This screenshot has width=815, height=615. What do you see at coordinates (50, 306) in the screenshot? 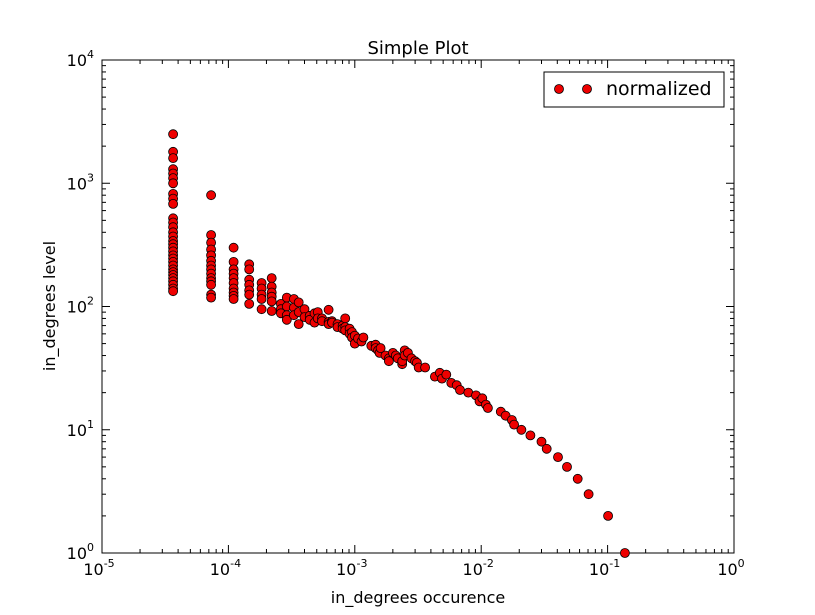
I see `y-axis-label: in_degrees level` at bounding box center [50, 306].